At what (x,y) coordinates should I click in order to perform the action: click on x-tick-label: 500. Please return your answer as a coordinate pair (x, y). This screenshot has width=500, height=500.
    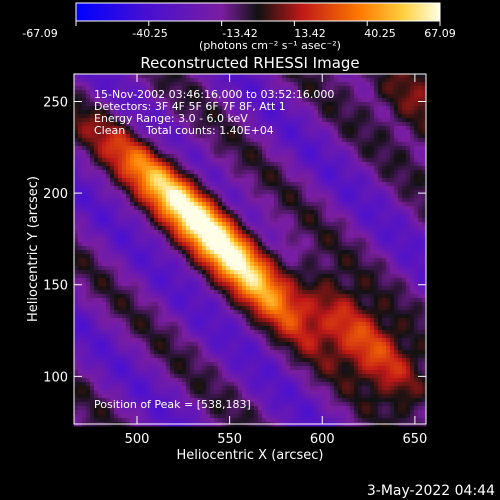
    Looking at the image, I should click on (137, 439).